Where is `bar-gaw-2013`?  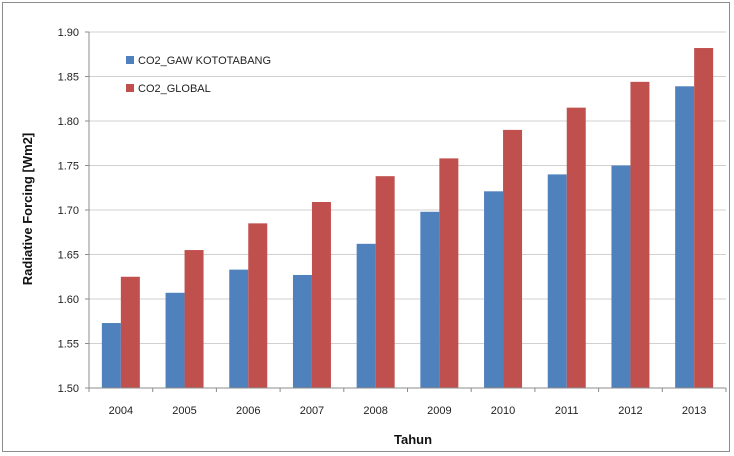 bar-gaw-2013 is located at coordinates (685, 237).